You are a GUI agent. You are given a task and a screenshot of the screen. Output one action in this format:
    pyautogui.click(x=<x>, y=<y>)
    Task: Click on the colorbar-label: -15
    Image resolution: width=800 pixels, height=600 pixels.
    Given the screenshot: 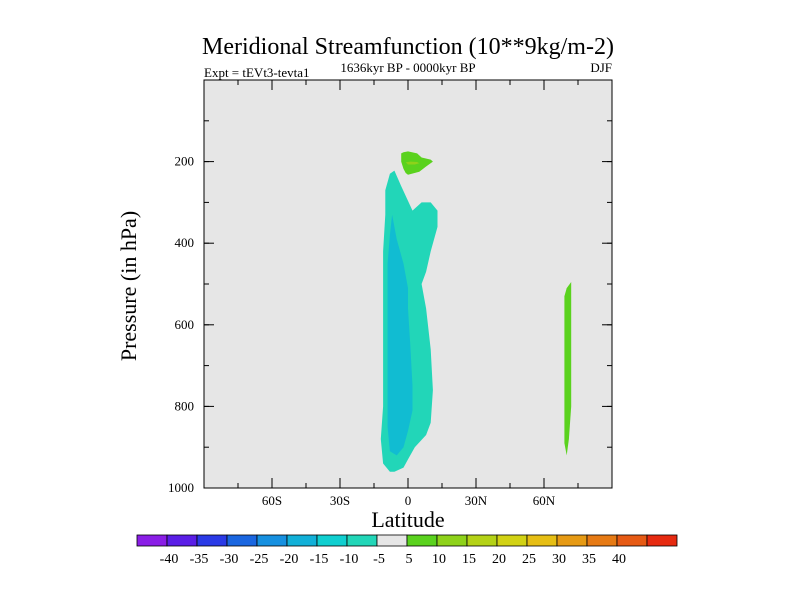 What is the action you would take?
    pyautogui.click(x=319, y=559)
    